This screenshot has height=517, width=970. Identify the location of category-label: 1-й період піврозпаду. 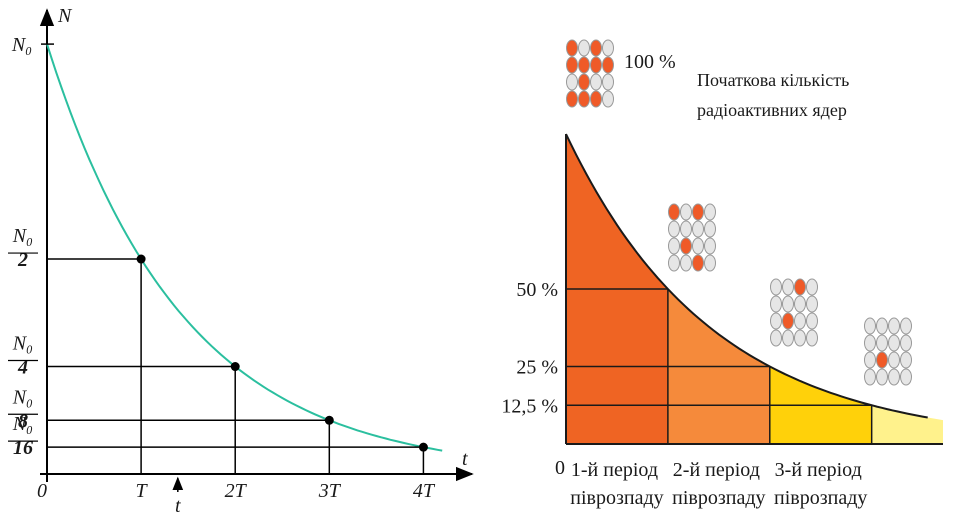
(616, 484).